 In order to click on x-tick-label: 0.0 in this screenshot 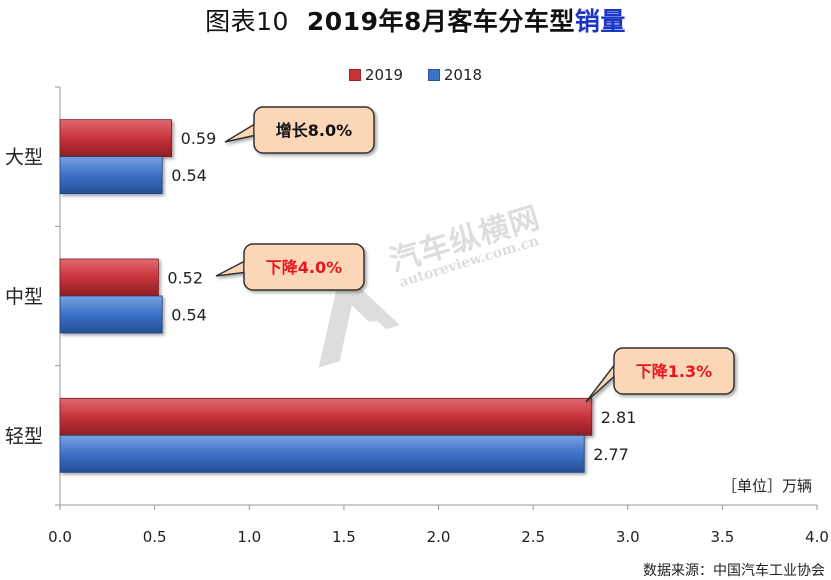, I will do `click(60, 537)`.